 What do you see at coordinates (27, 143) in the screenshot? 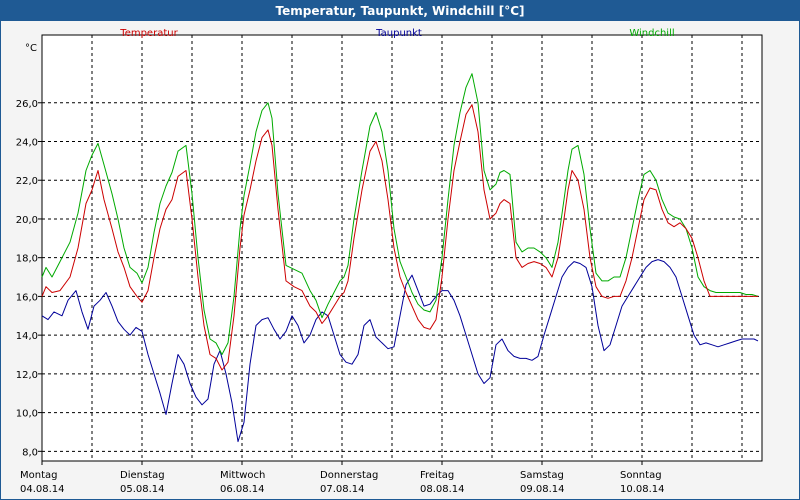
I see `y-tick-label: 24,0` at bounding box center [27, 143].